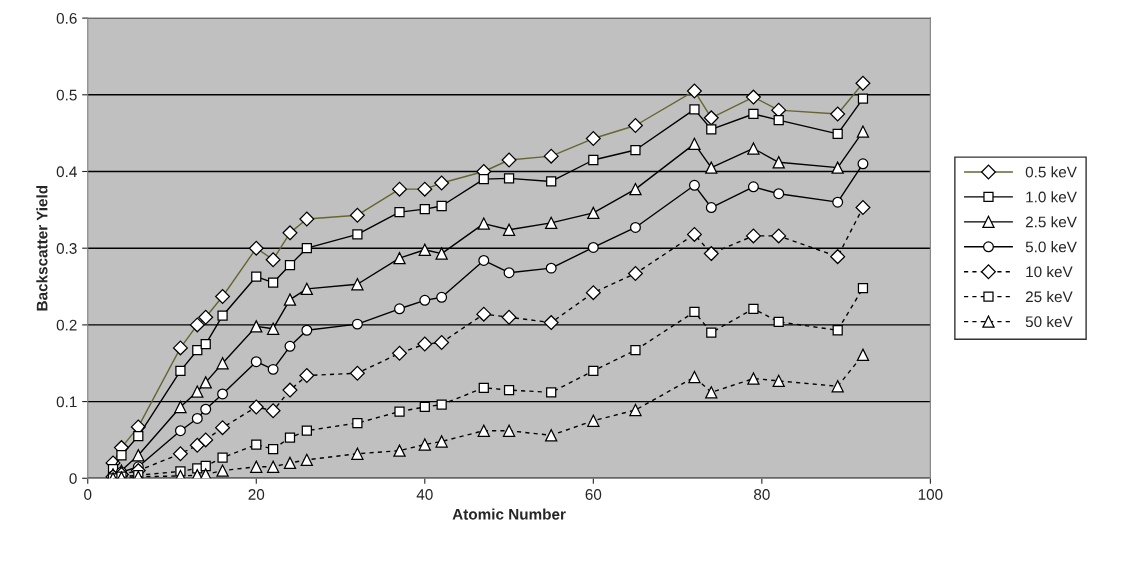 The width and height of the screenshot is (1125, 566). What do you see at coordinates (66, 95) in the screenshot?
I see `y-tick-label: 0.5` at bounding box center [66, 95].